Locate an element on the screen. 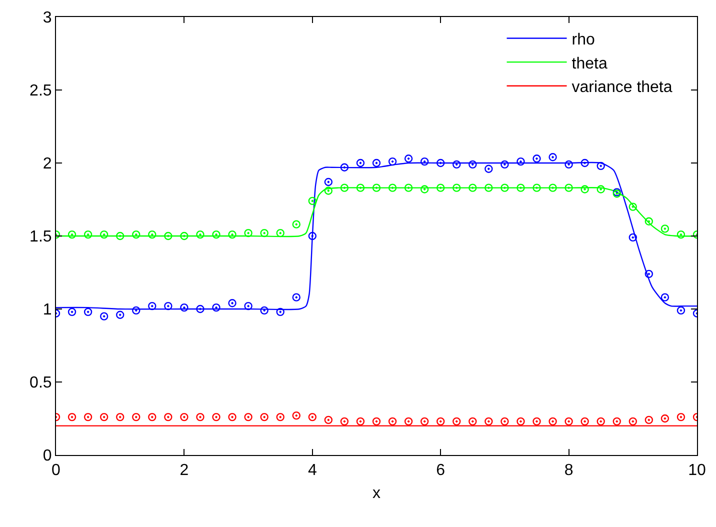 This screenshot has width=716, height=527. x-tick-label: 10 is located at coordinates (697, 471).